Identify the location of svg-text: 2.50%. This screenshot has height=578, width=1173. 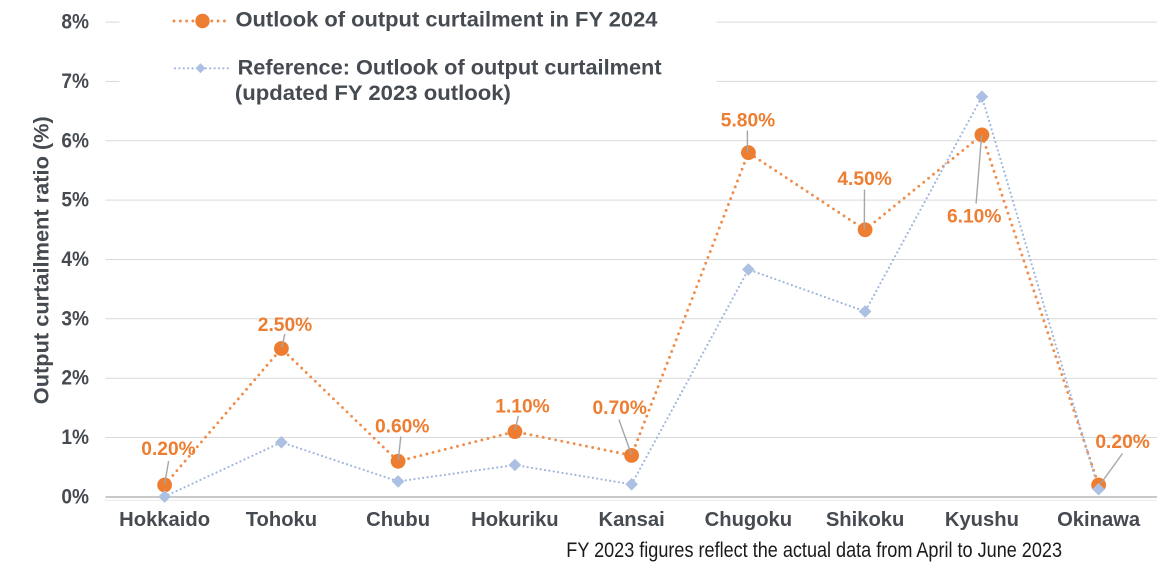
(285, 325).